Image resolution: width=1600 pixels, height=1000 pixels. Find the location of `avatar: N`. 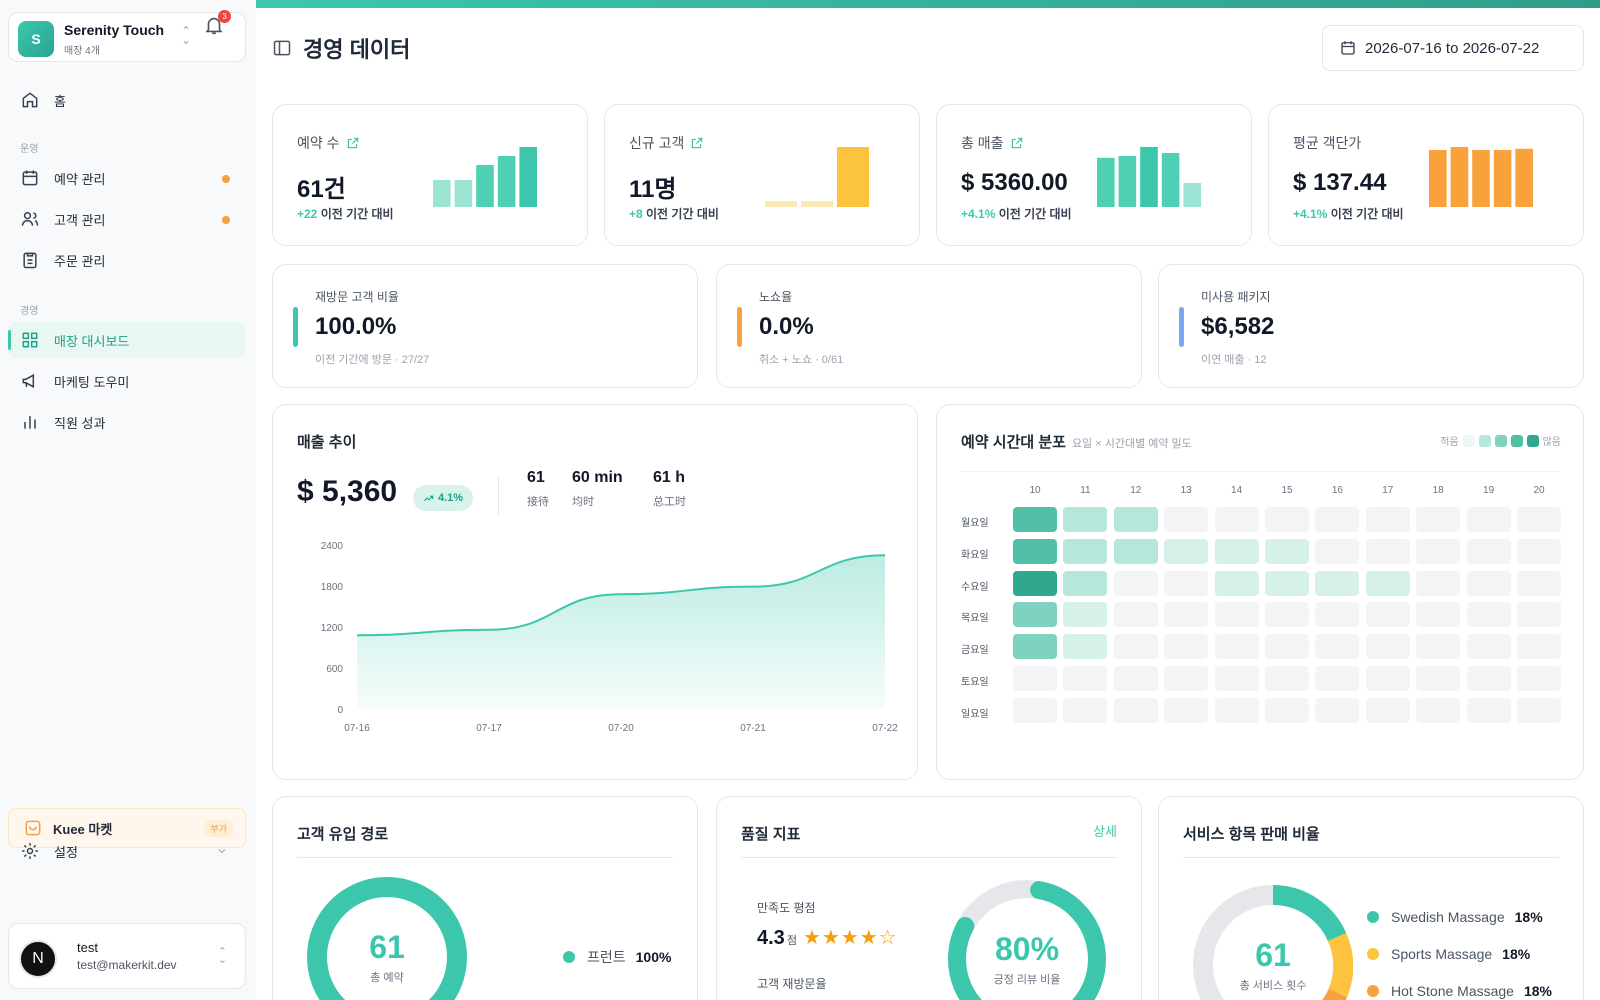

avatar: N is located at coordinates (38, 959).